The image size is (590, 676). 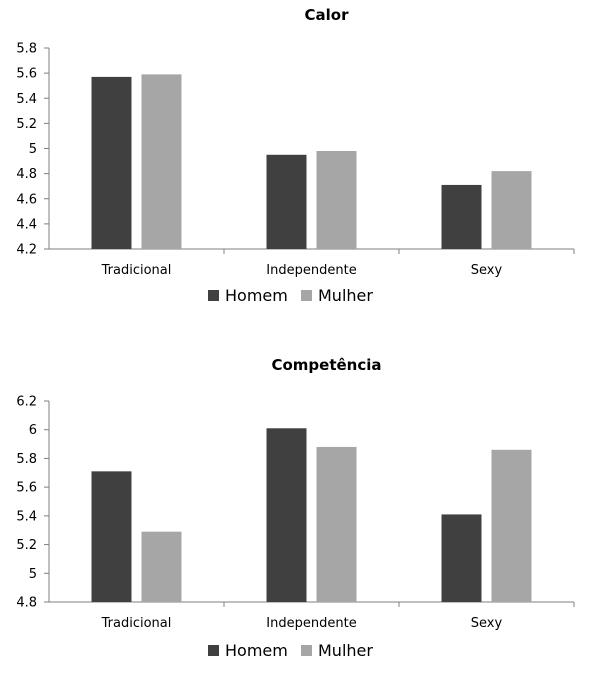 What do you see at coordinates (33, 430) in the screenshot?
I see `y-tick-label: 6` at bounding box center [33, 430].